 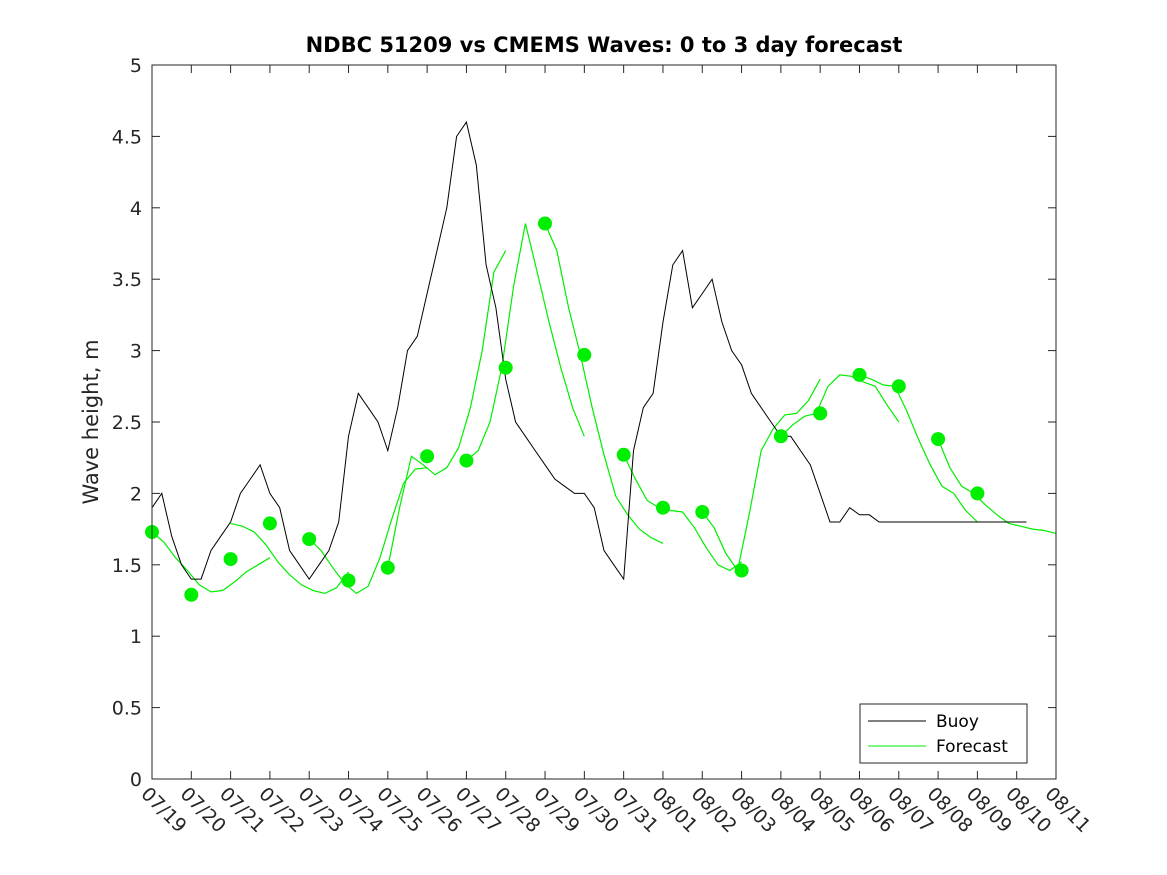 I want to click on legend-box, so click(x=943, y=733).